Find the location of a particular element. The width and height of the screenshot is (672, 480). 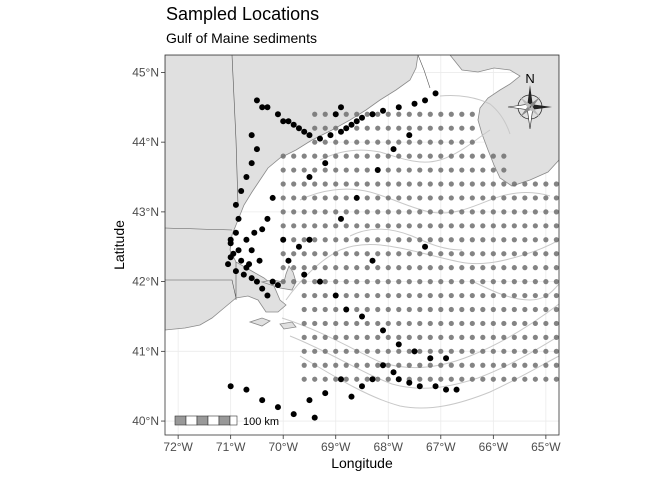

map-subtitle: Gulf of Maine sediments is located at coordinates (241, 38).